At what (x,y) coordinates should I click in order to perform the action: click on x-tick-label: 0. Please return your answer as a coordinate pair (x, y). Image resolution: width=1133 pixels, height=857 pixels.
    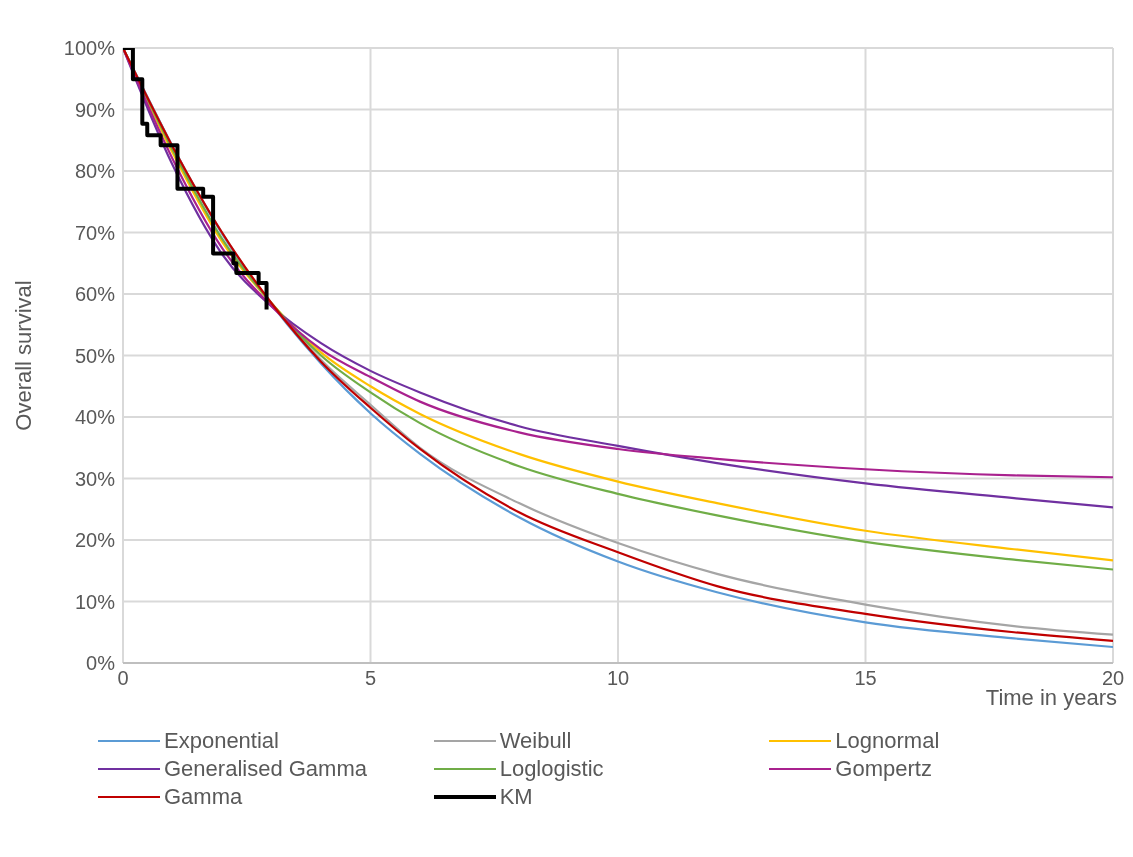
    Looking at the image, I should click on (123, 678).